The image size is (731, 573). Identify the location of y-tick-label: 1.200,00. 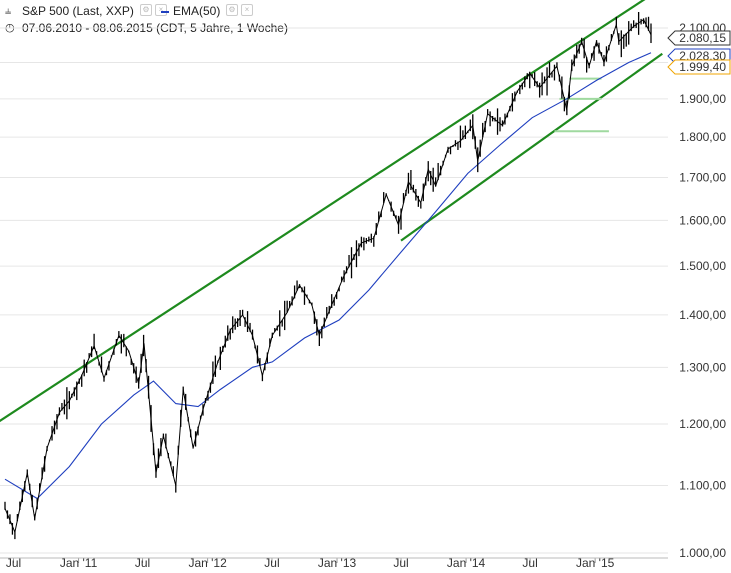
(702, 424).